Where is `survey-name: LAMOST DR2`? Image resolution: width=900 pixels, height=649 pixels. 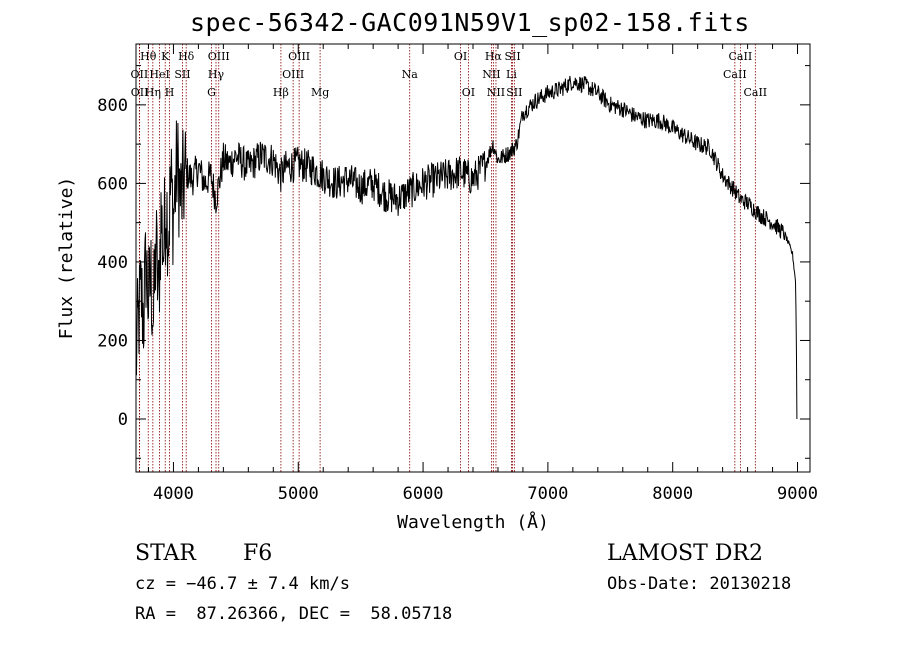 survey-name: LAMOST DR2 is located at coordinates (685, 553).